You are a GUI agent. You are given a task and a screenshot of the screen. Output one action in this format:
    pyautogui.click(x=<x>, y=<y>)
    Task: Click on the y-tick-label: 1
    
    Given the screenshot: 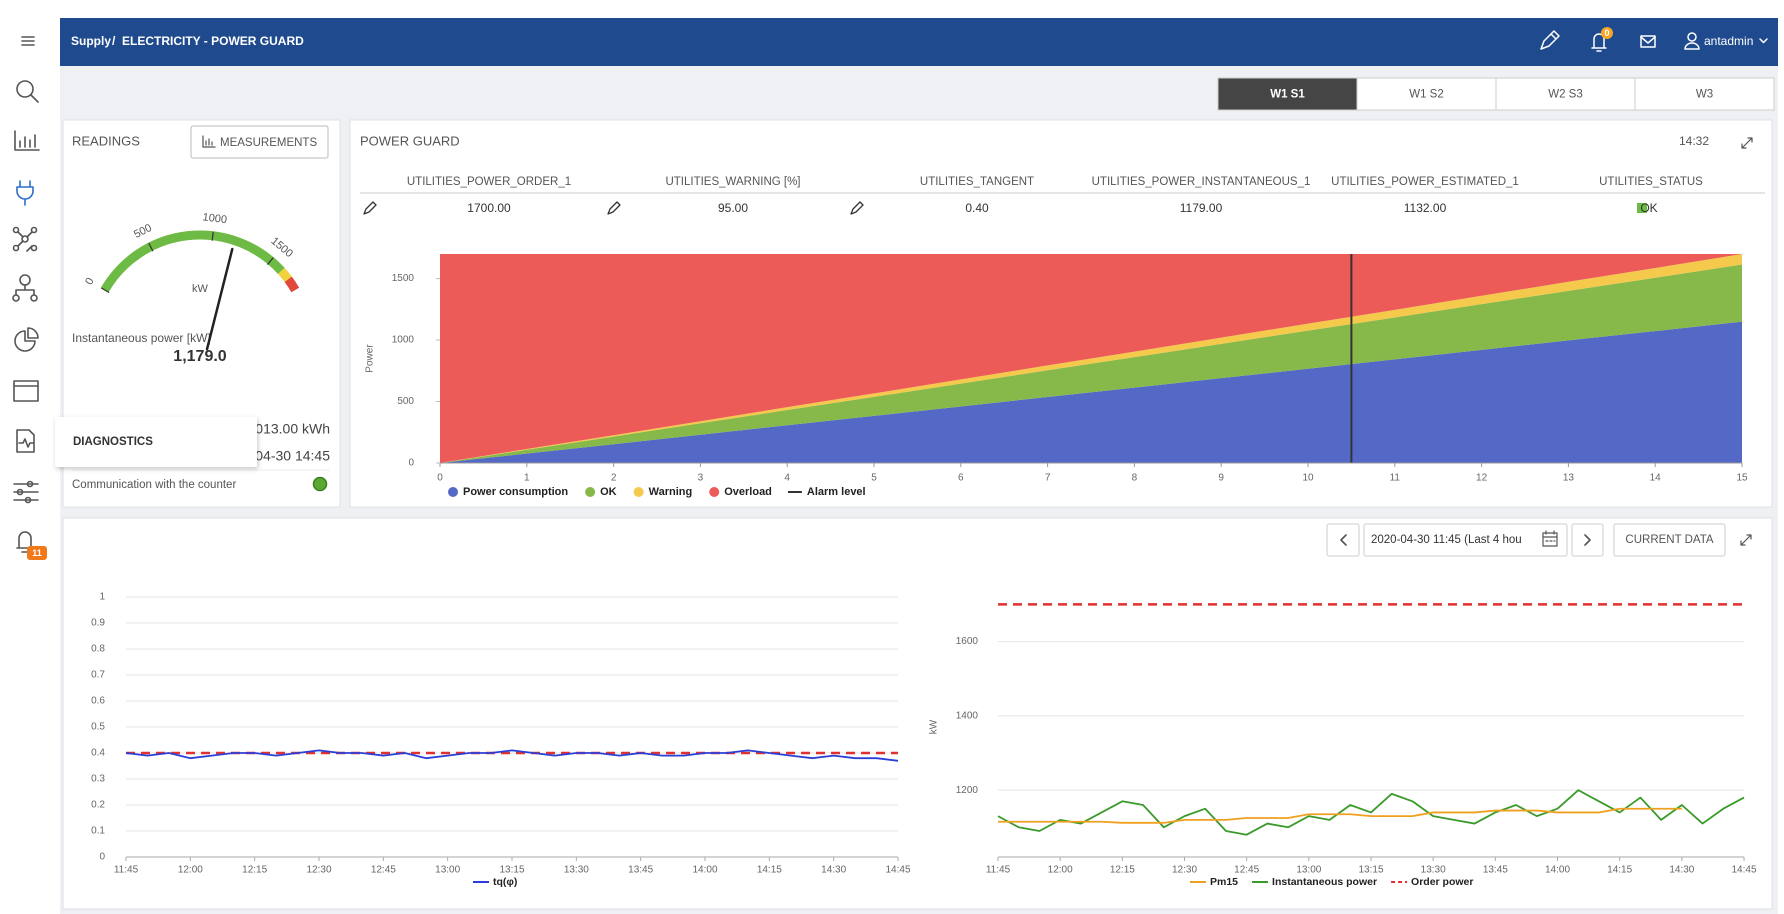 What is the action you would take?
    pyautogui.click(x=102, y=597)
    